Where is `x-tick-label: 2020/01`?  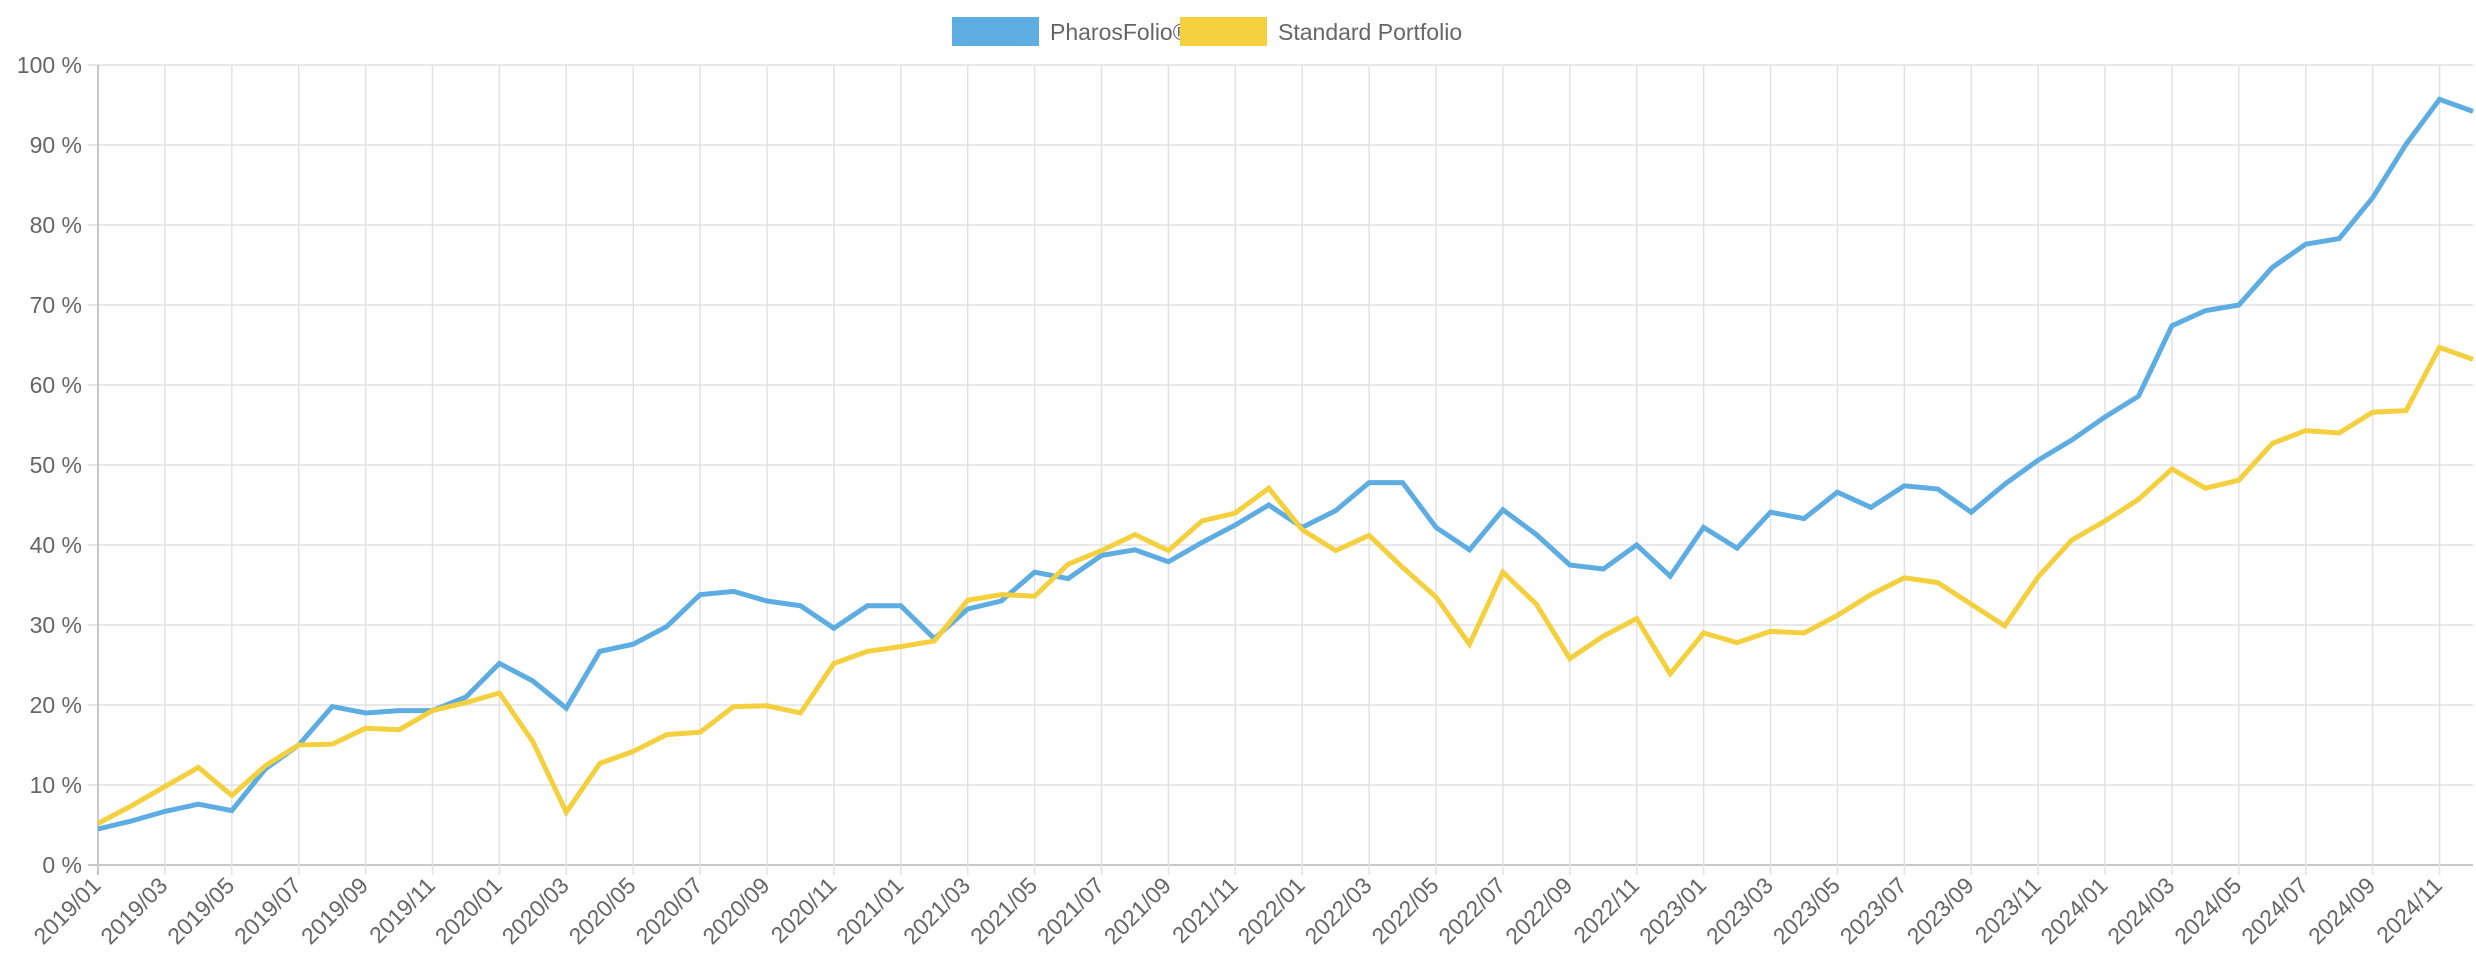
x-tick-label: 2020/01 is located at coordinates (468, 910).